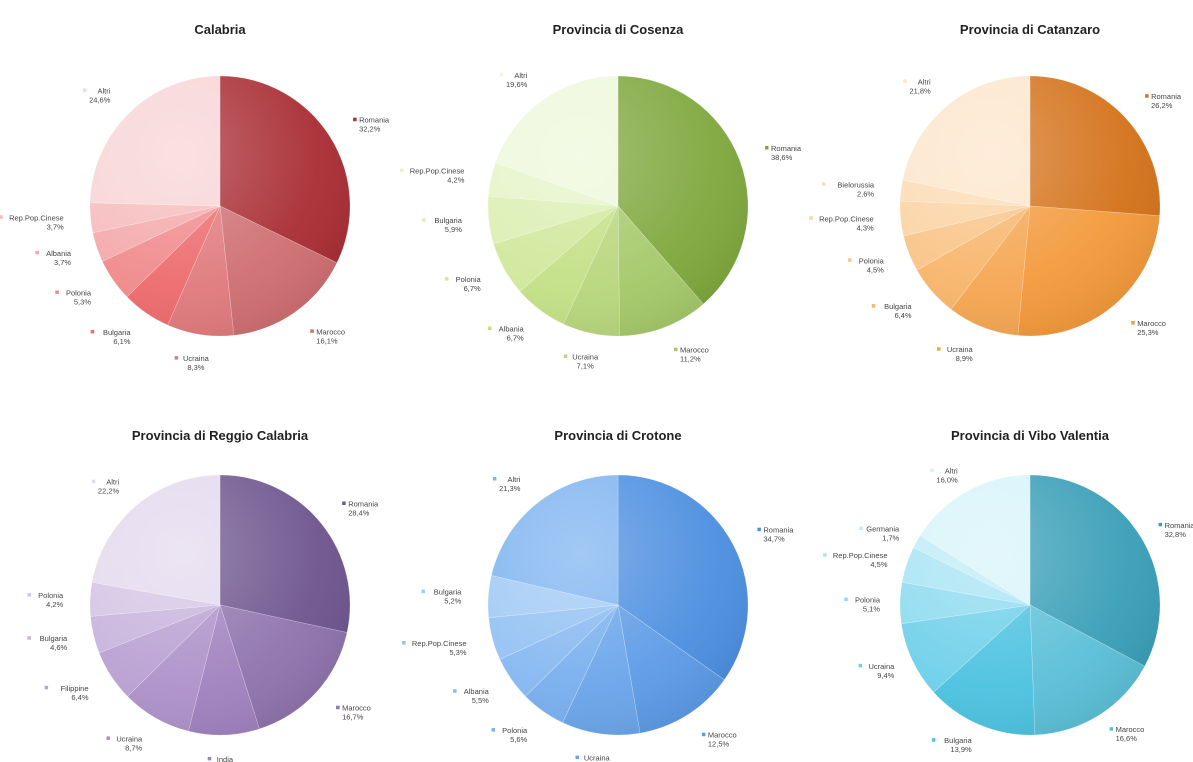 This screenshot has height=762, width=1193. I want to click on slice-category-label: Bielorussia, so click(856, 184).